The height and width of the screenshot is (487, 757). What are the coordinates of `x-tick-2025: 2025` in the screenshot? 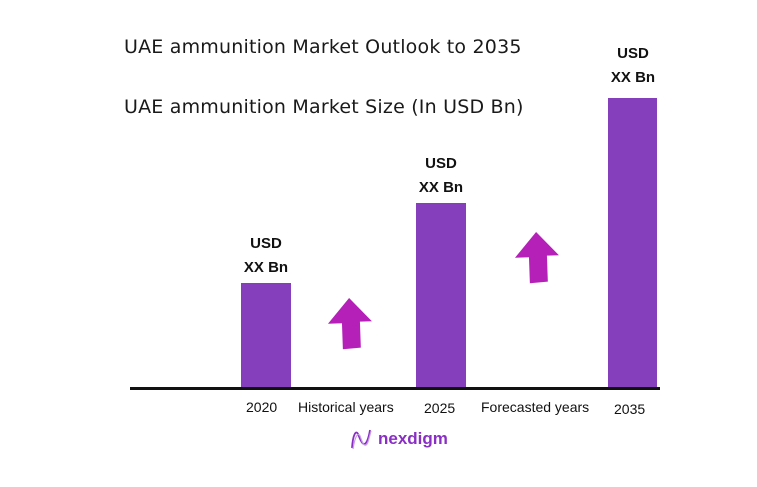 It's located at (440, 408).